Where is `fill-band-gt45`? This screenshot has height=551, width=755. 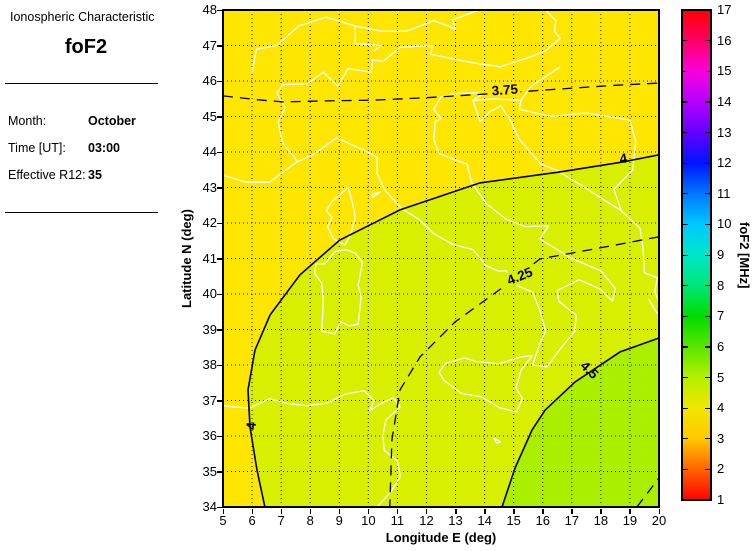
fill-band-gt45 is located at coordinates (580, 422).